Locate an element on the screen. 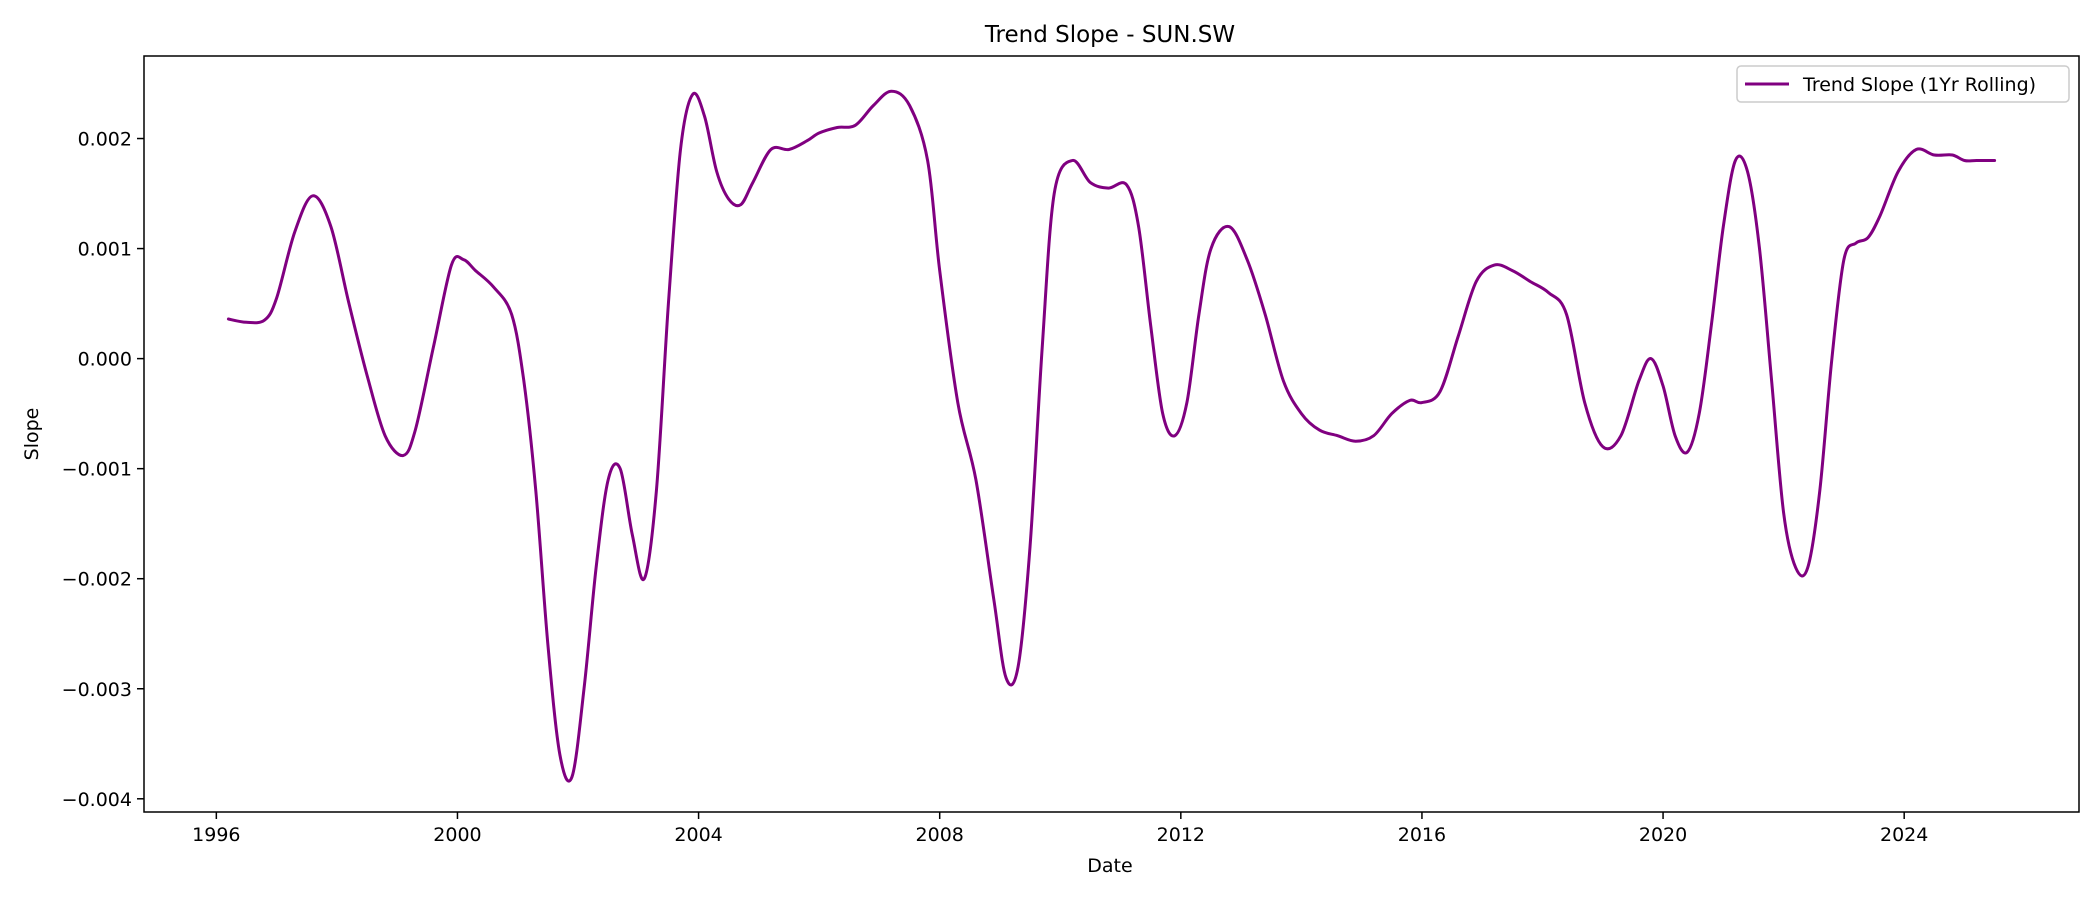 The image size is (2100, 900). y-tick-label: 0.001 is located at coordinates (105, 250).